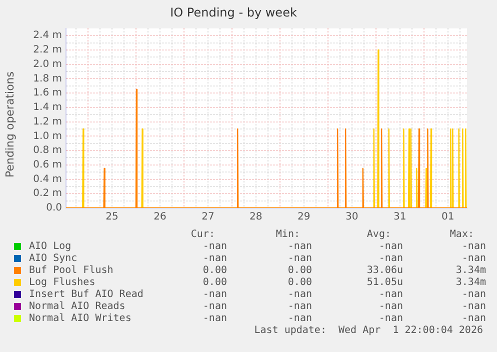  I want to click on text: Cur:, so click(203, 235).